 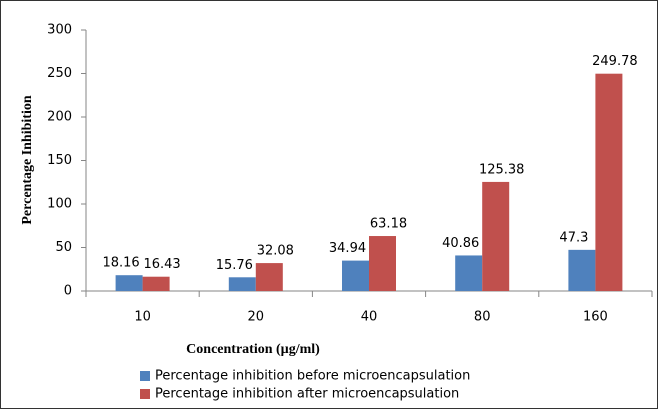 I want to click on data-label: 32.08, so click(x=275, y=251).